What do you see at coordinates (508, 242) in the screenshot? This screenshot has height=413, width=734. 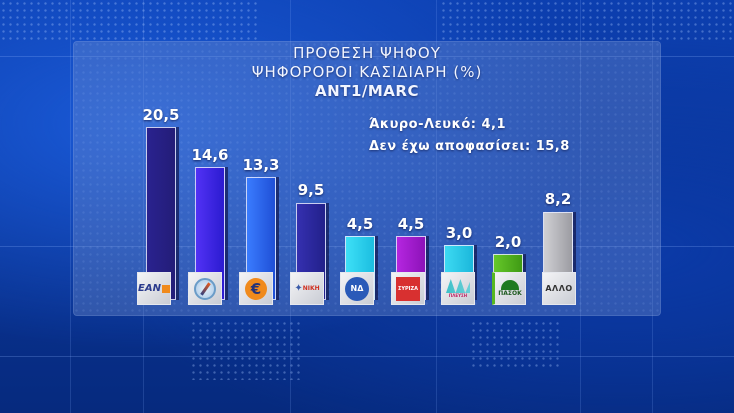 I see `bar-value-label: 2,0` at bounding box center [508, 242].